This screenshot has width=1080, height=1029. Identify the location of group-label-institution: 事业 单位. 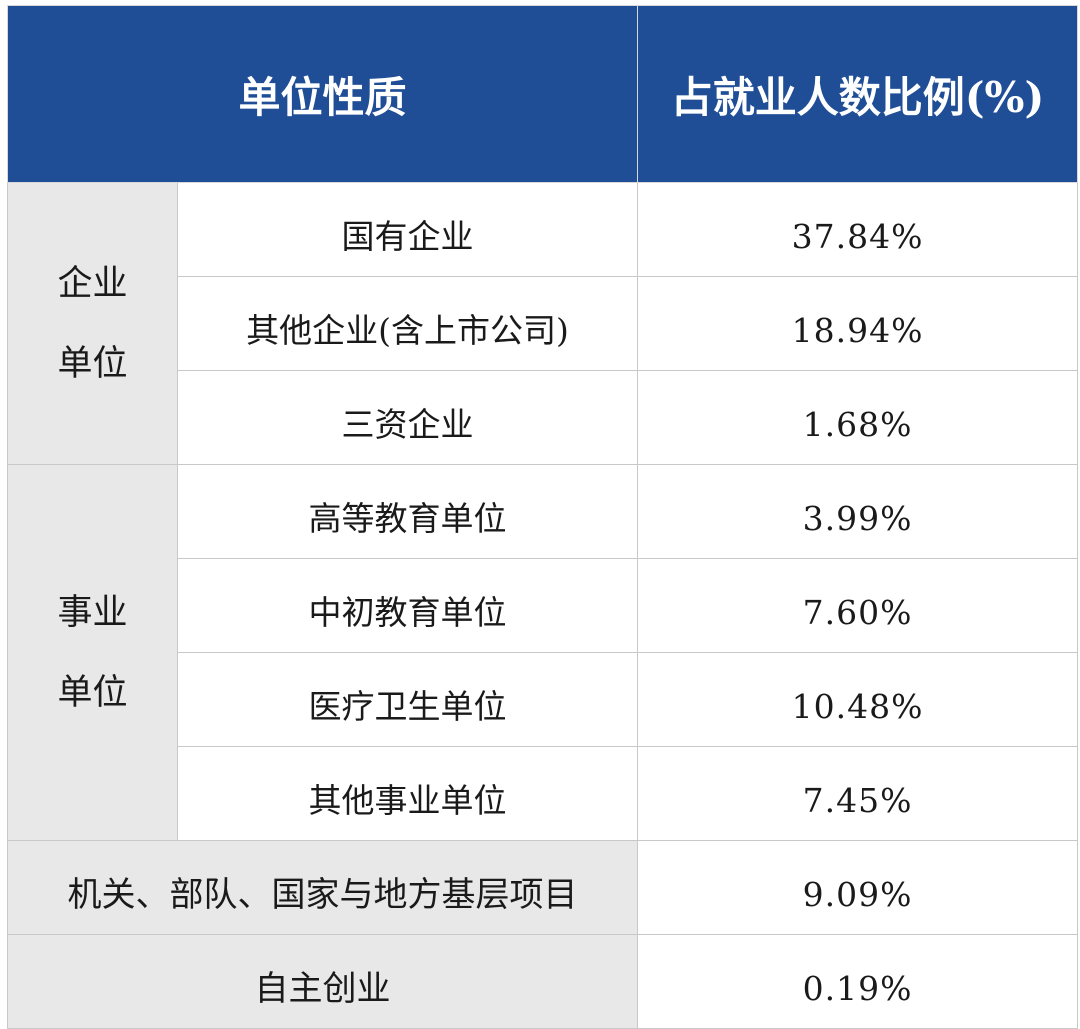
(92, 652).